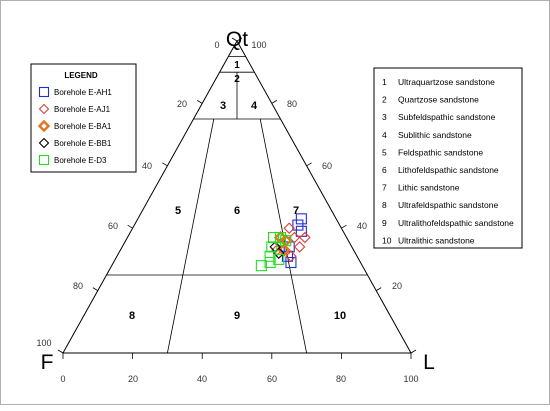 The width and height of the screenshot is (550, 411). I want to click on classification-number: 1, so click(384, 82).